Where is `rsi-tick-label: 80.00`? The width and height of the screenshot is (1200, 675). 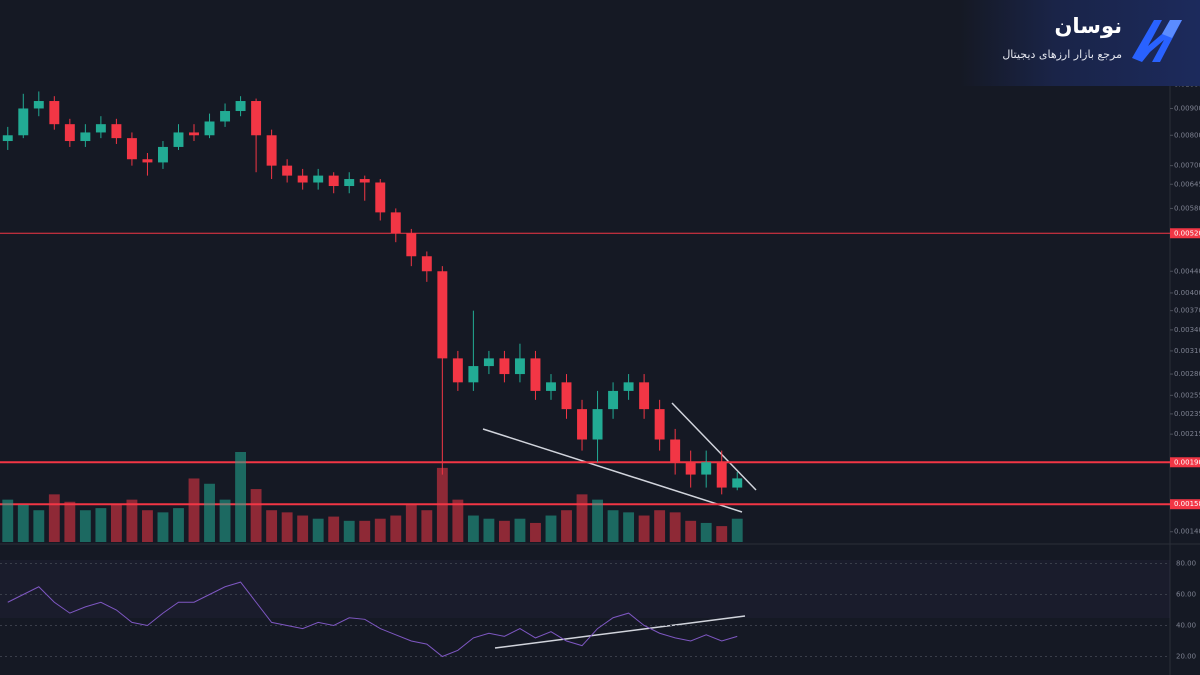 rsi-tick-label: 80.00 is located at coordinates (1186, 564).